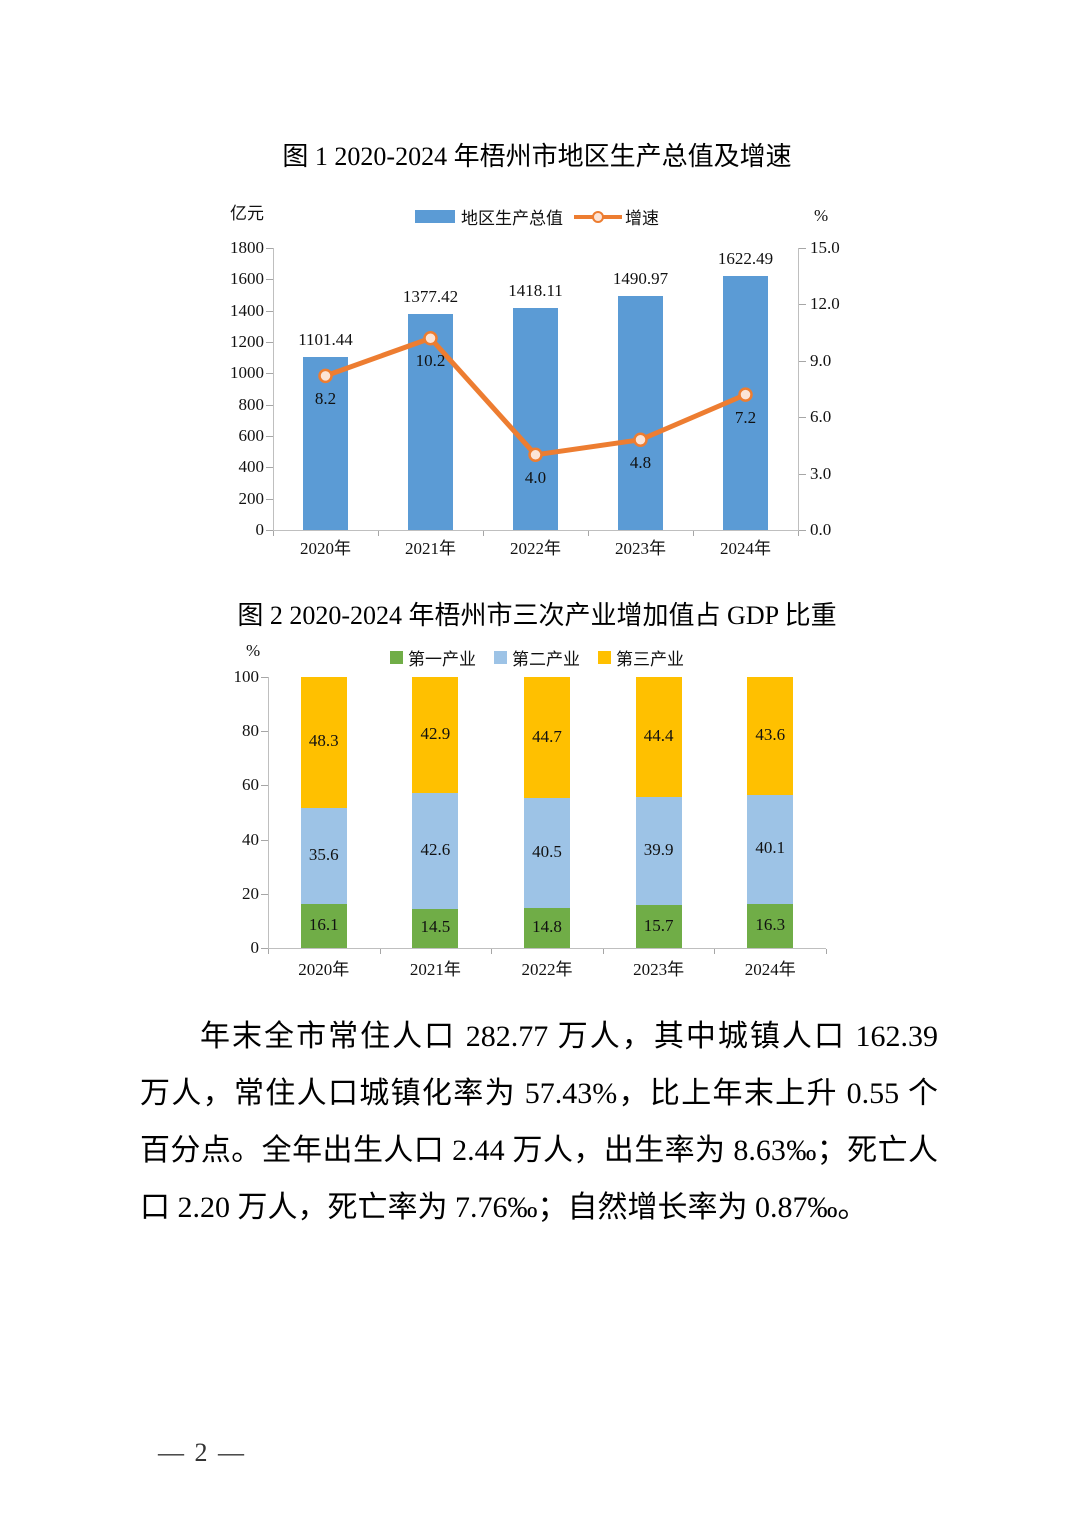 This screenshot has height=1520, width=1074. What do you see at coordinates (798, 389) in the screenshot?
I see `y-axis-right` at bounding box center [798, 389].